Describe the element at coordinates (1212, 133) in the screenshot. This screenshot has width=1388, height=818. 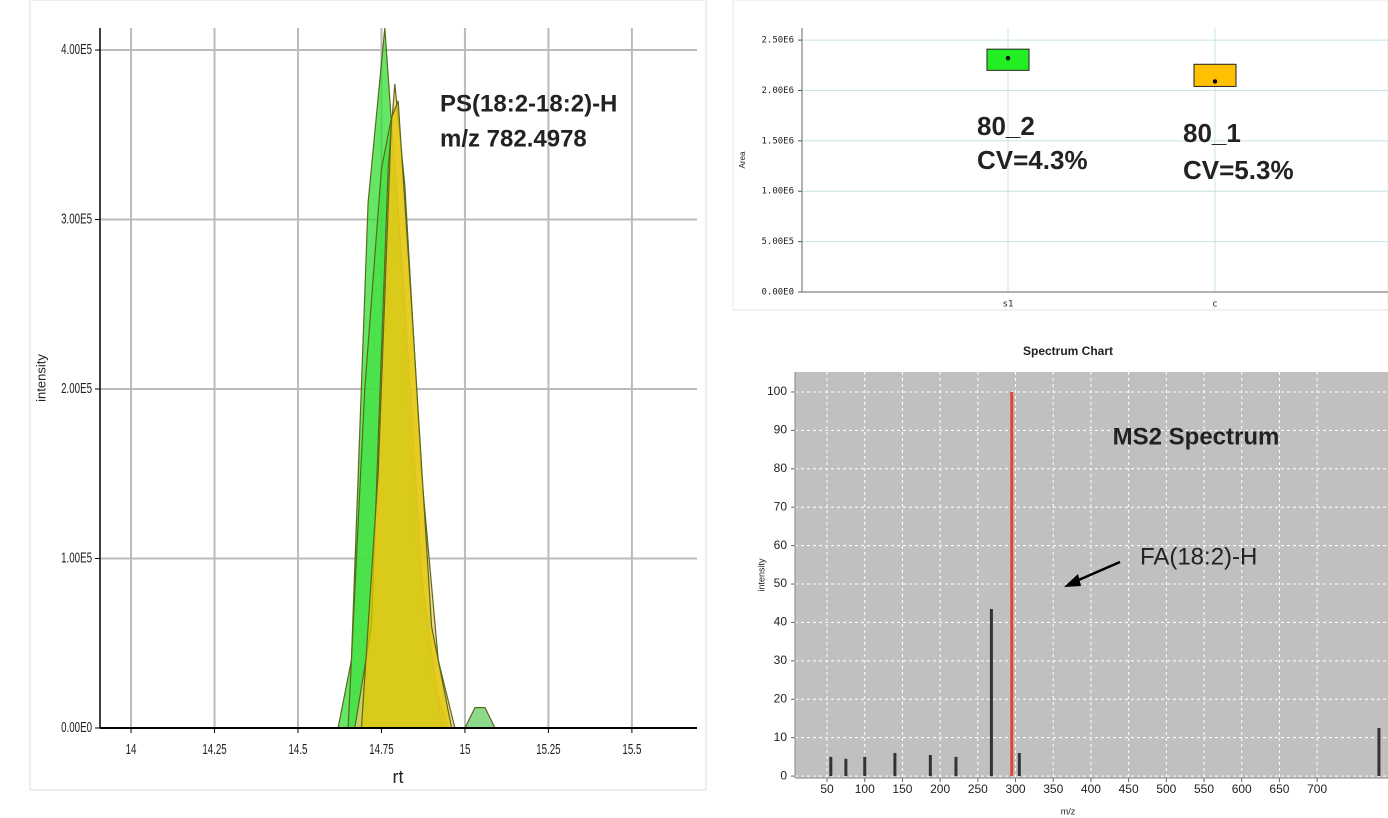
I see `annotation: 80_1` at that location.